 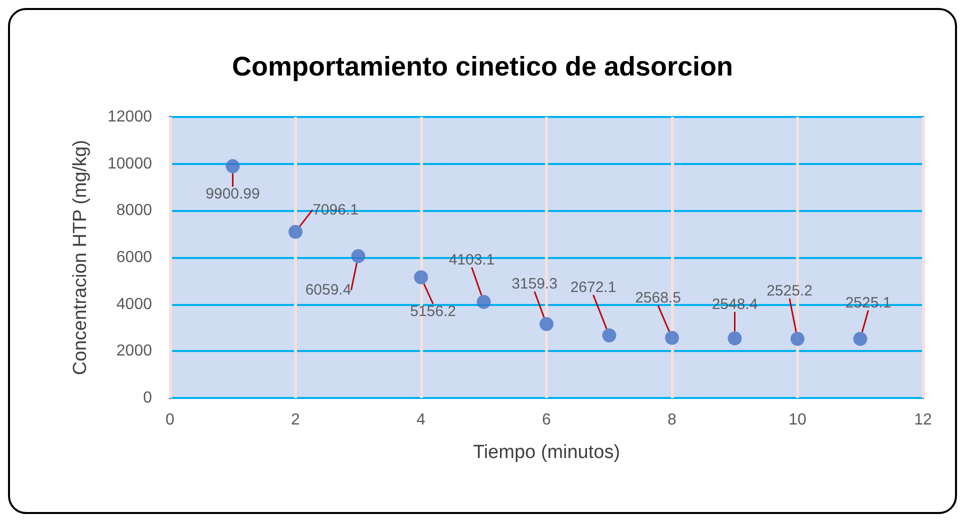 What do you see at coordinates (147, 398) in the screenshot?
I see `y-tick-label: 0` at bounding box center [147, 398].